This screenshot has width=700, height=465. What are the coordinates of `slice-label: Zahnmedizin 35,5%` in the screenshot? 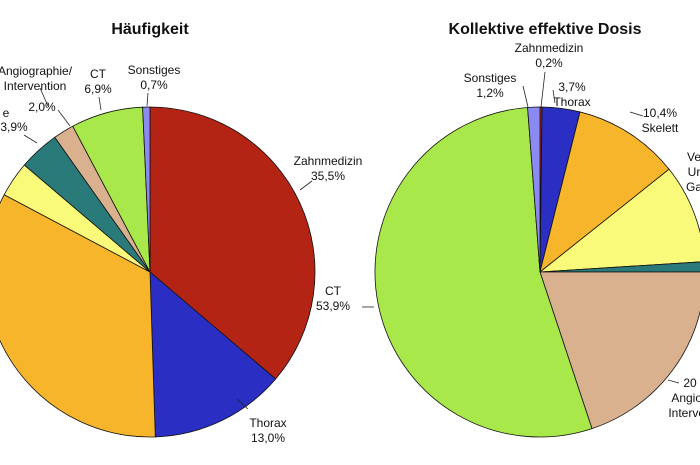 It's located at (328, 168).